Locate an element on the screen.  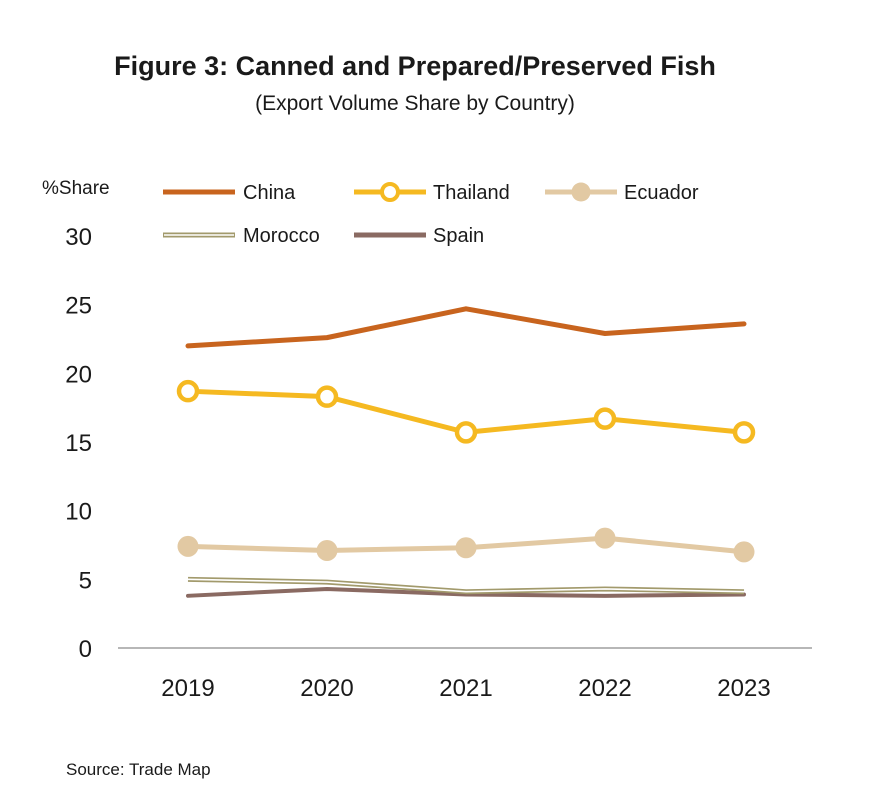
y-tick-label: 15 is located at coordinates (78, 443).